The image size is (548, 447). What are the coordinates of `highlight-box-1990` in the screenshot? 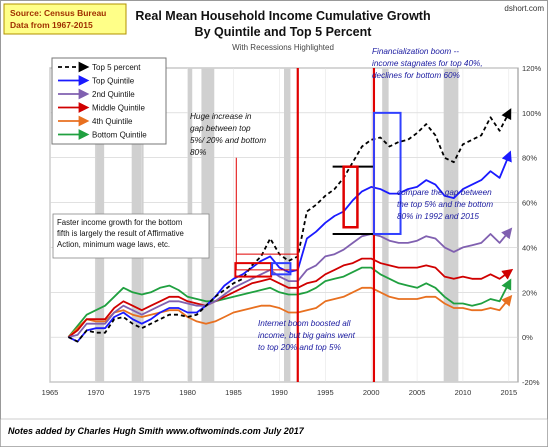 It's located at (281, 269).